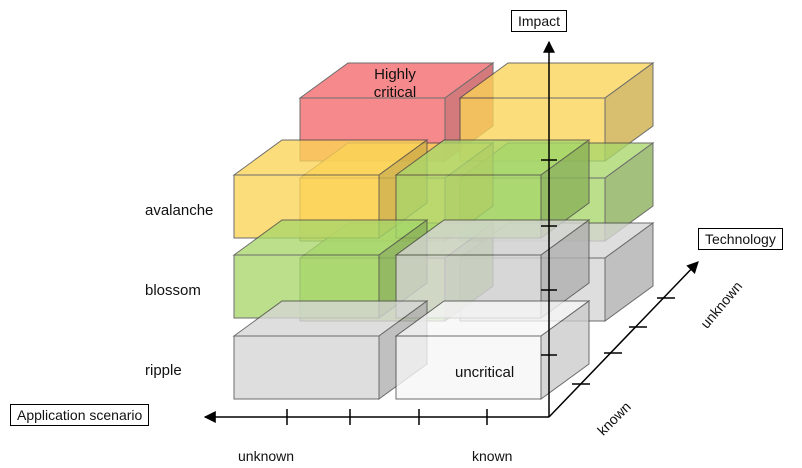 The image size is (802, 468). Describe the element at coordinates (266, 456) in the screenshot. I see `application-tick-unknown: unknown` at that location.